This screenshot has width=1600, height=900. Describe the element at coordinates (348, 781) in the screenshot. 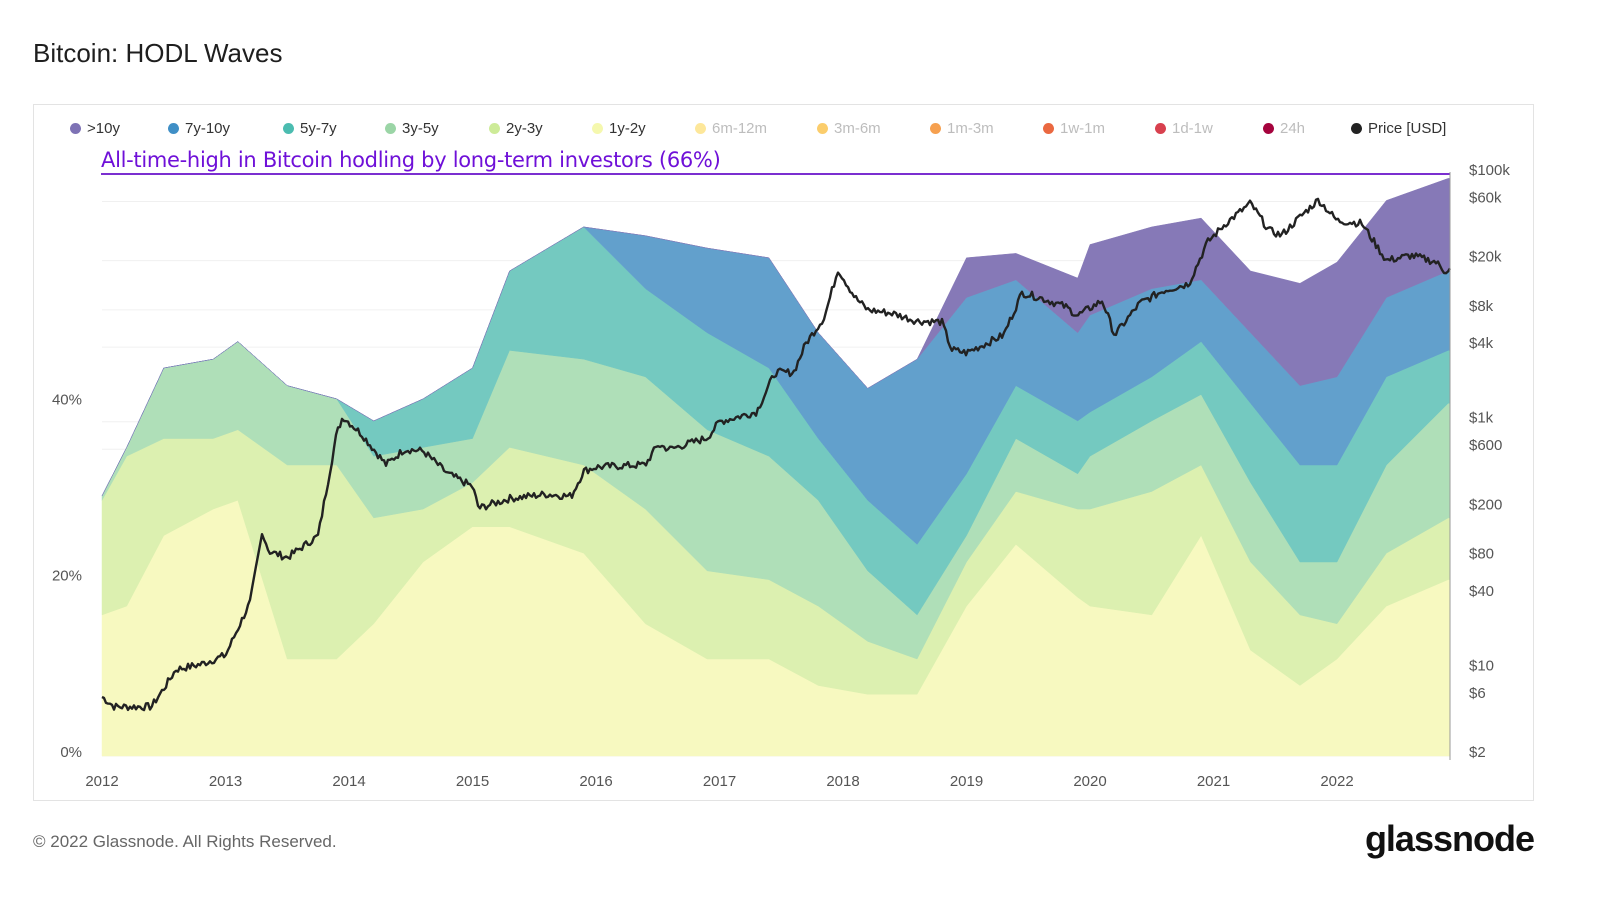

I see `x-tick-label: 2014` at that location.